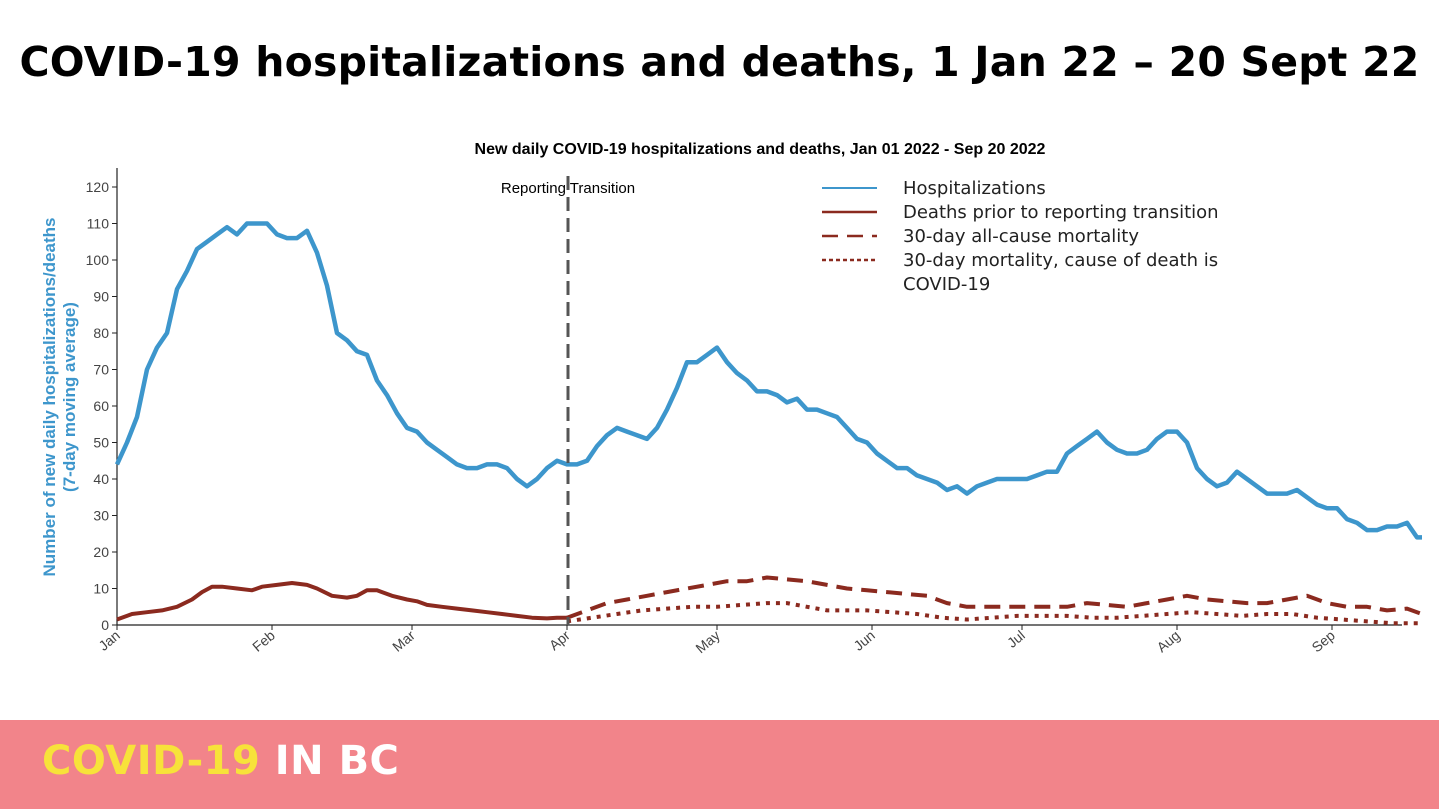  What do you see at coordinates (101, 333) in the screenshot?
I see `y-tick-label: 80` at bounding box center [101, 333].